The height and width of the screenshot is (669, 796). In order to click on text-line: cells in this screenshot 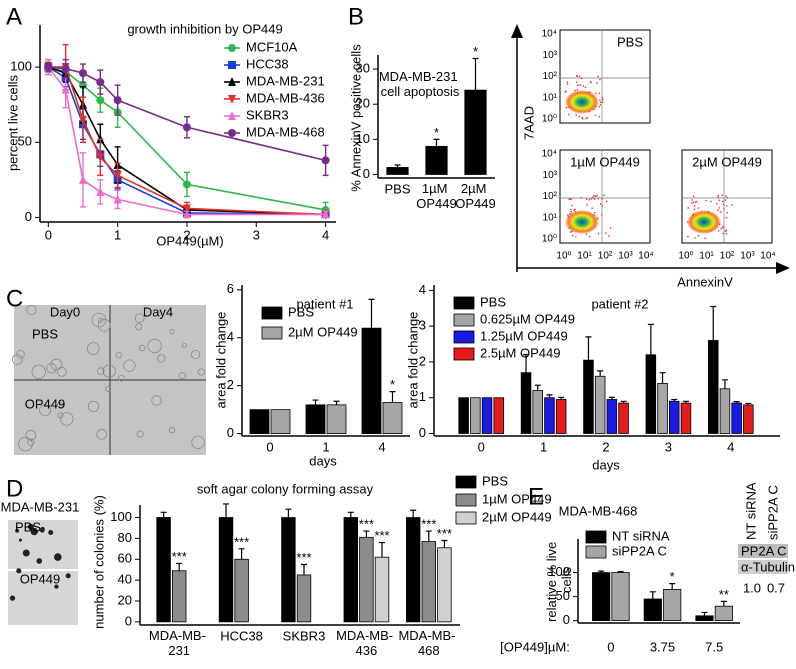, I will do `click(566, 580)`.